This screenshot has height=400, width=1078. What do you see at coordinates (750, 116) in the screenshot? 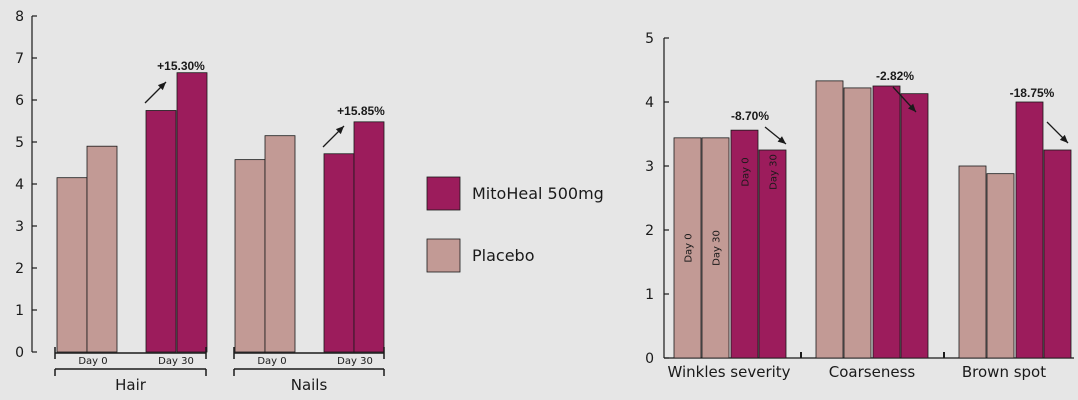
I see `annotation-label: -8.70%` at bounding box center [750, 116].